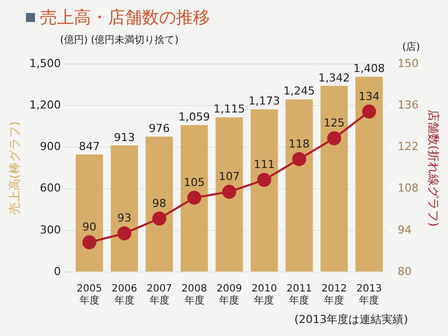  I want to click on x-tick-label: 2011年度, so click(299, 295).